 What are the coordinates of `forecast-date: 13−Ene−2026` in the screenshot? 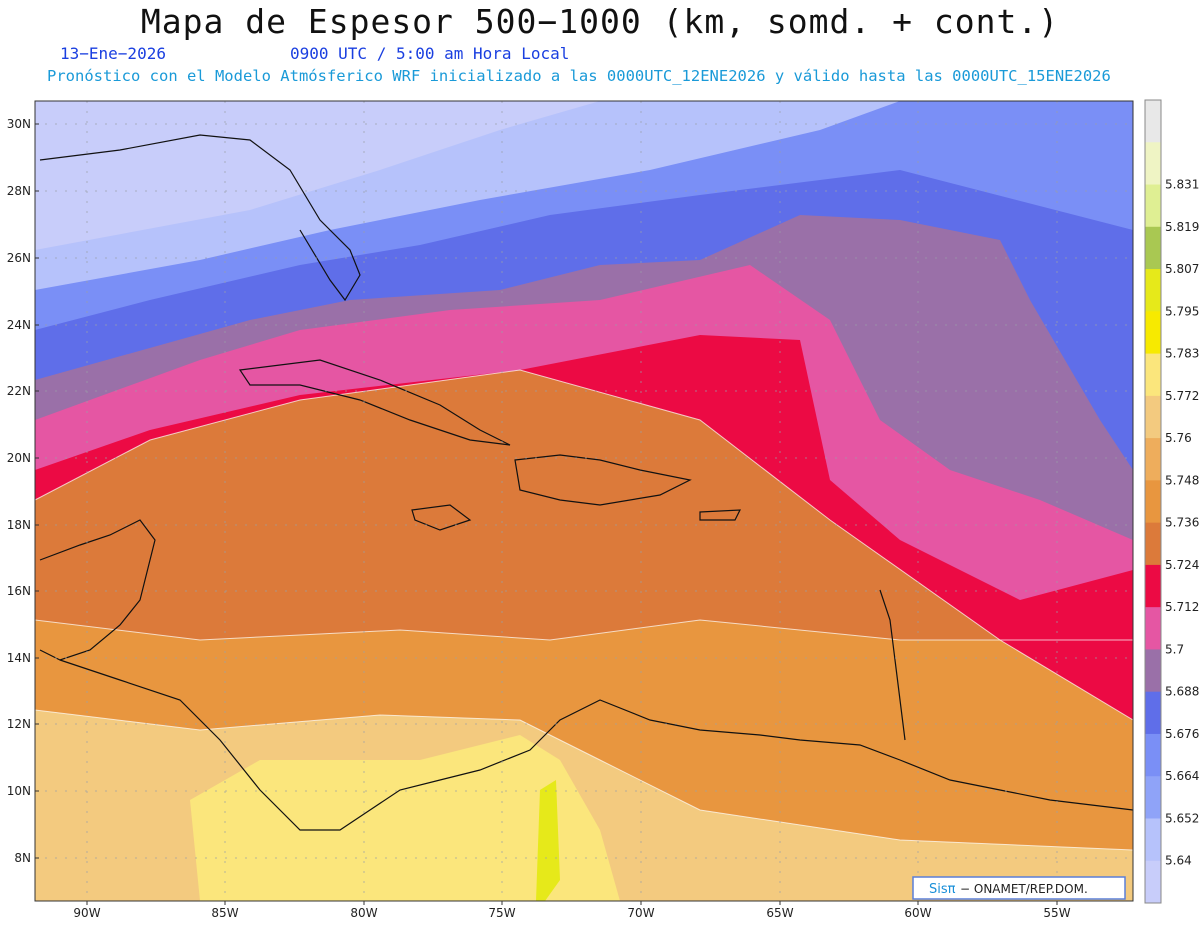 It's located at (113, 53).